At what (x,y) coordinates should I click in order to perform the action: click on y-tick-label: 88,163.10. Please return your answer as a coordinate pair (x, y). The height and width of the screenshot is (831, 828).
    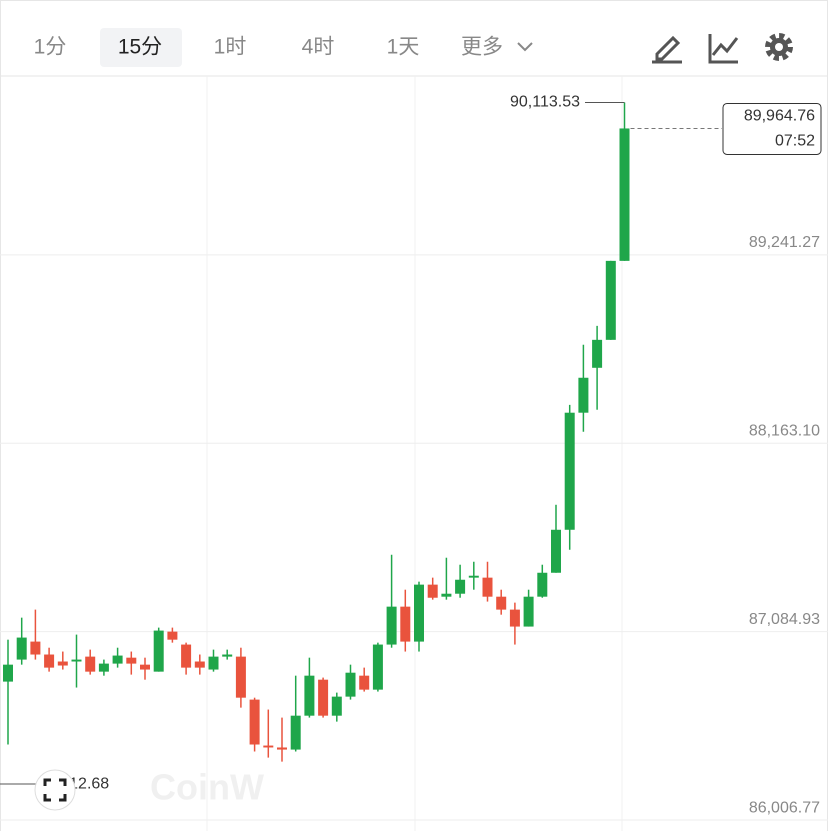
    Looking at the image, I should click on (784, 430).